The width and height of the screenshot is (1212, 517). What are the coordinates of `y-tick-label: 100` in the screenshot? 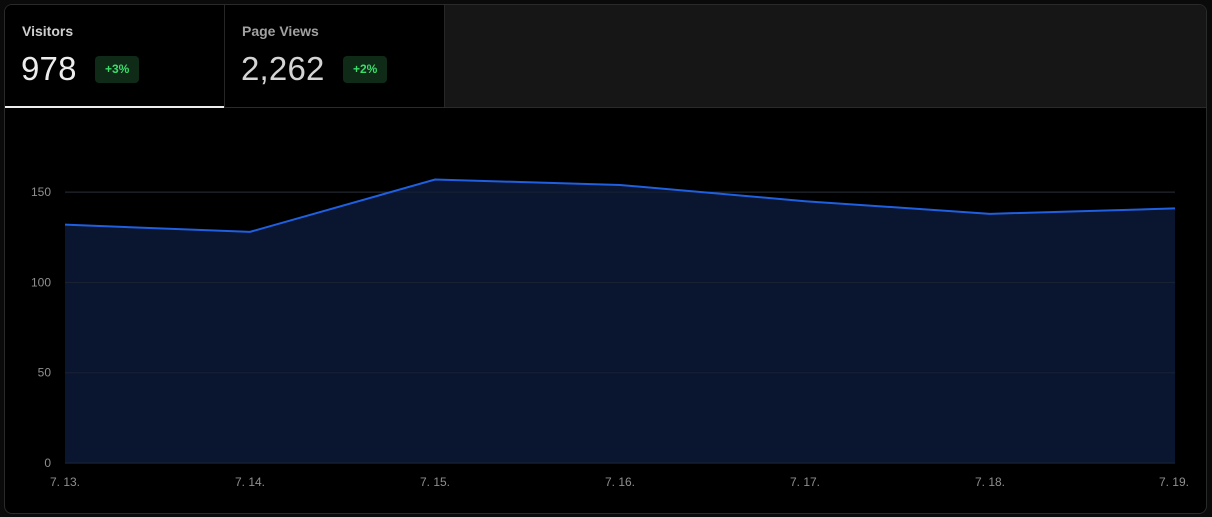 It's located at (41, 282).